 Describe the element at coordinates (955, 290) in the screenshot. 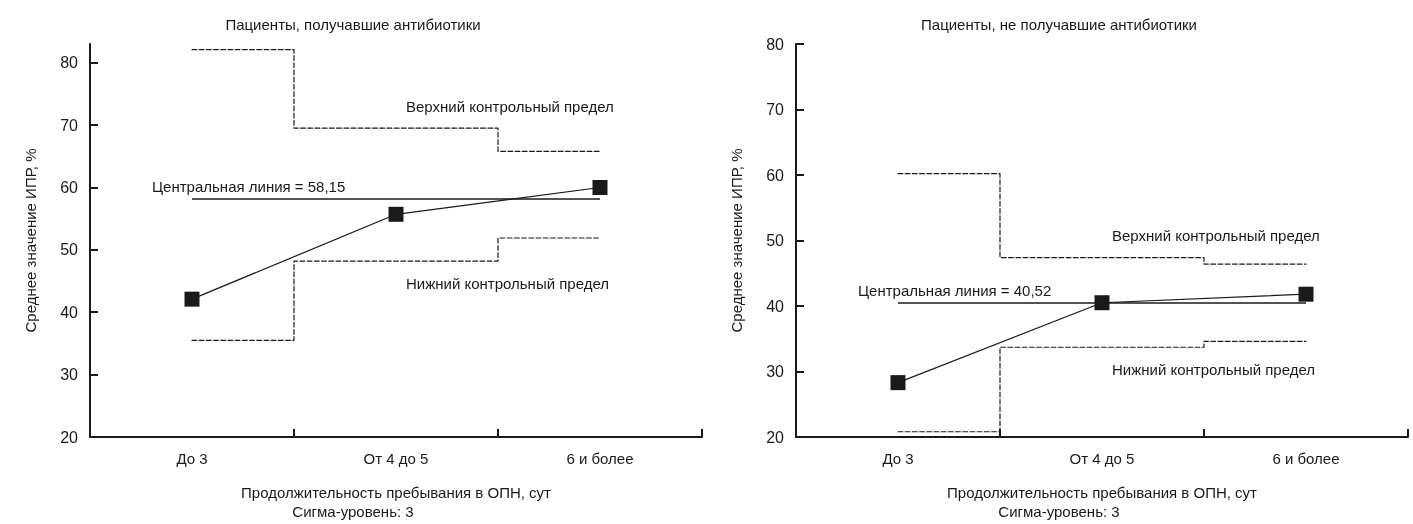

I see `ref-line-label: Центральная линия = 40,52` at that location.